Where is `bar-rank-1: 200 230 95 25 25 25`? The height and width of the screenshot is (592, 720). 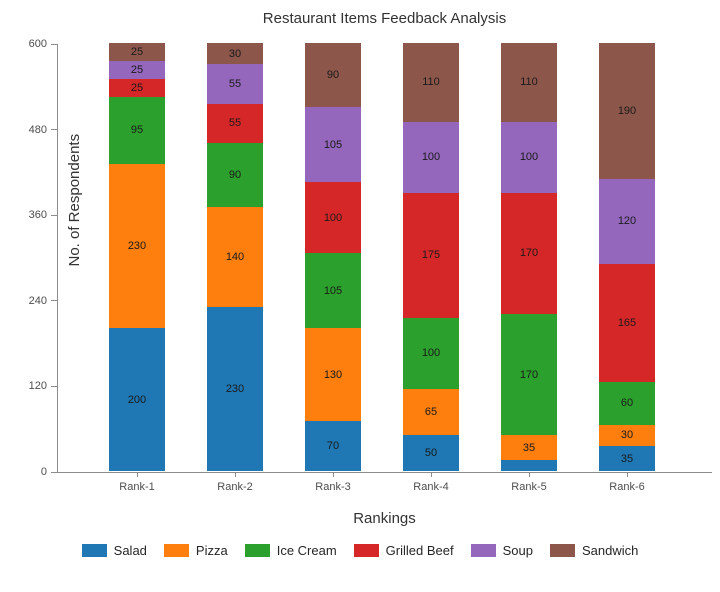 bar-rank-1: 200 230 95 25 25 25 is located at coordinates (137, 257).